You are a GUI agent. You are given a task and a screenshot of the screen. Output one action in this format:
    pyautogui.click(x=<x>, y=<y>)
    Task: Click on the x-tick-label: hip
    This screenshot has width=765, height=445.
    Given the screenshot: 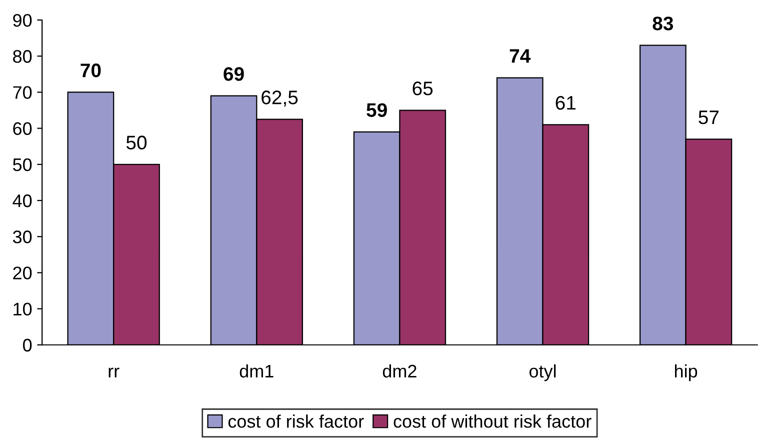 What is the action you would take?
    pyautogui.click(x=686, y=373)
    